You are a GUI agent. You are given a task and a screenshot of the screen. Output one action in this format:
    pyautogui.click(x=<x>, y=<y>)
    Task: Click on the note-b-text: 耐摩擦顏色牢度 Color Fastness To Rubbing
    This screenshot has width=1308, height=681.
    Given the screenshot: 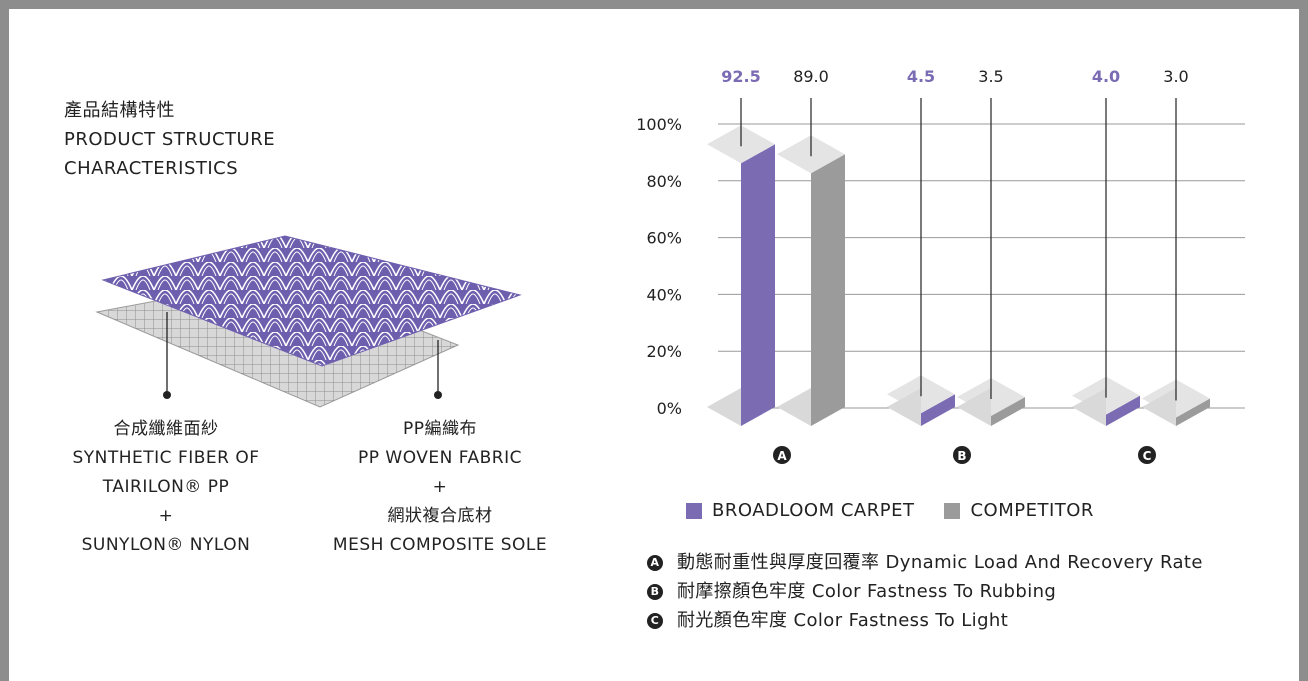 What is the action you would take?
    pyautogui.click(x=867, y=591)
    